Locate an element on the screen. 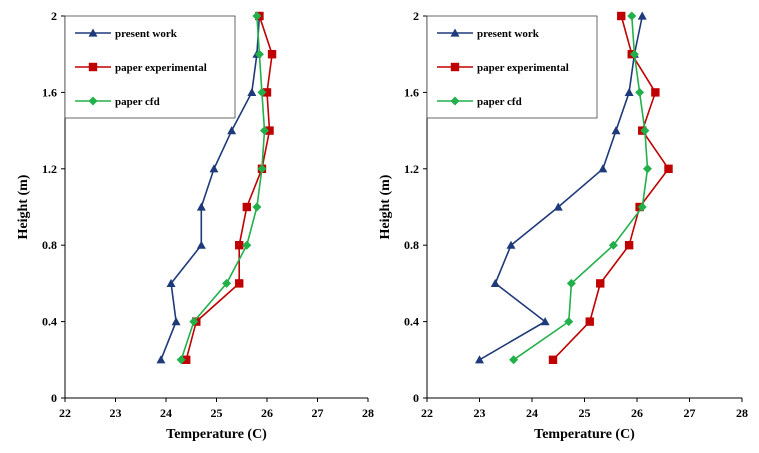 The height and width of the screenshot is (453, 759). series-present-work is located at coordinates (210, 187).